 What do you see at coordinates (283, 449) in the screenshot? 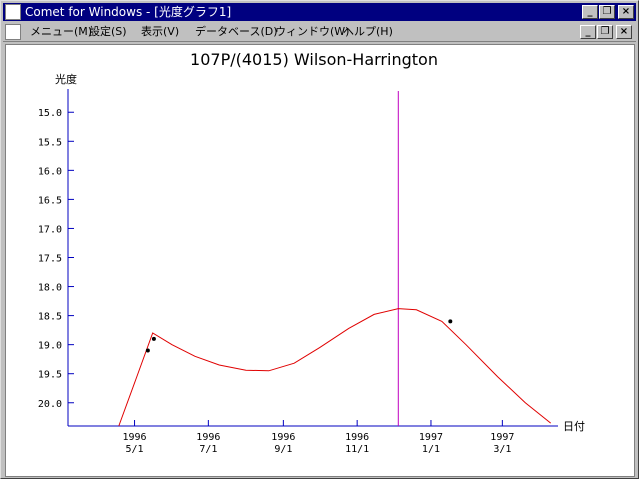
I see `x-tick-date: 9/1` at bounding box center [283, 449].